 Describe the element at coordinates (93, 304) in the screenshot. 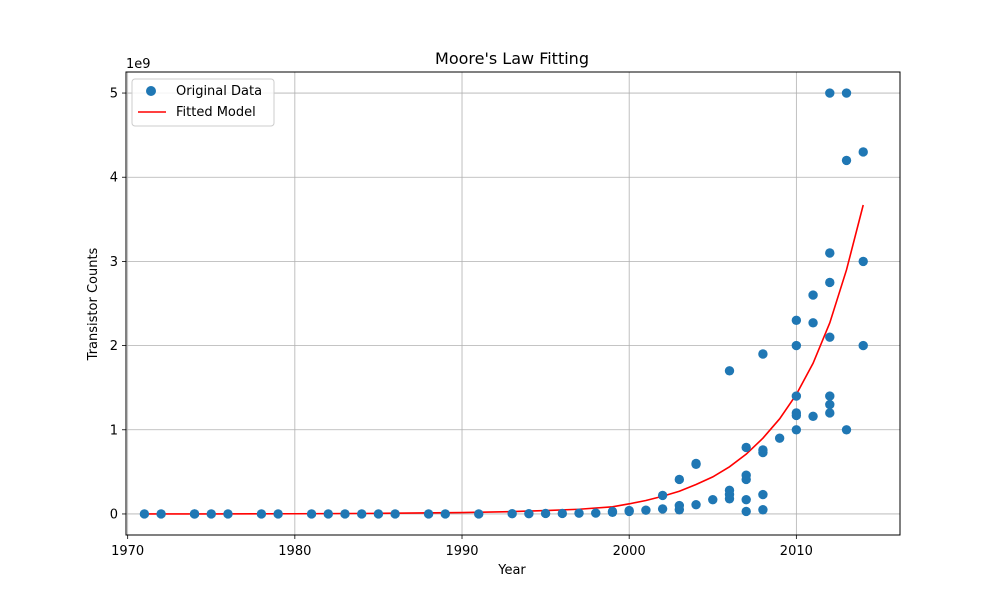

I see `y-axis-label: Transistor Counts` at that location.